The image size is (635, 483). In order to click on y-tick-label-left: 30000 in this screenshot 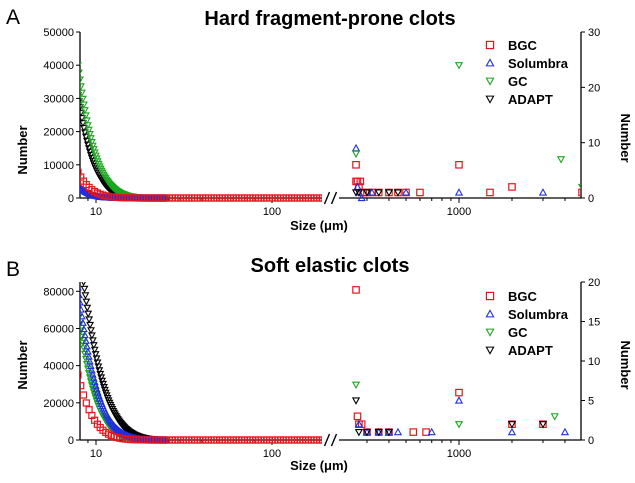, I will do `click(58, 99)`.